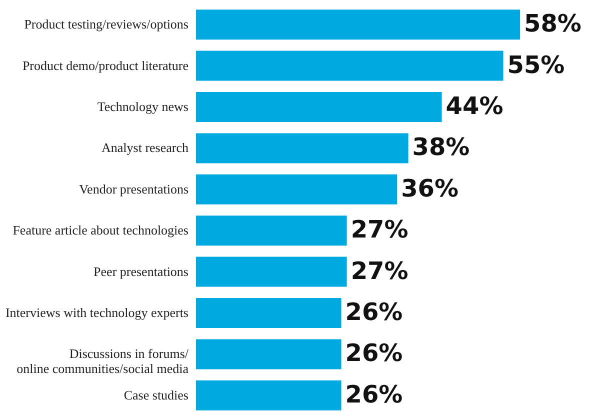  What do you see at coordinates (475, 106) in the screenshot?
I see `data-label: 44%` at bounding box center [475, 106].